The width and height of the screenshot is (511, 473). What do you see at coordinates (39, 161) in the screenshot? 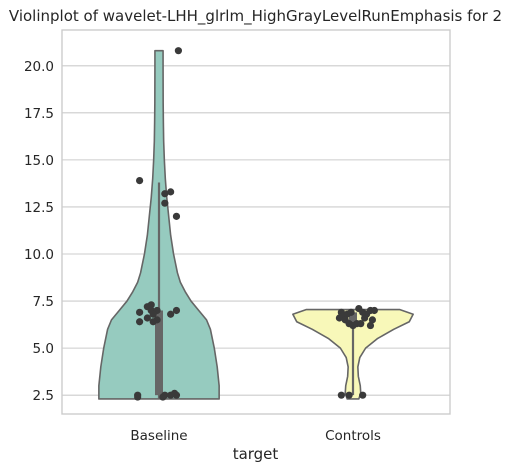
I see `y-tick-label: 15.0` at bounding box center [39, 161].